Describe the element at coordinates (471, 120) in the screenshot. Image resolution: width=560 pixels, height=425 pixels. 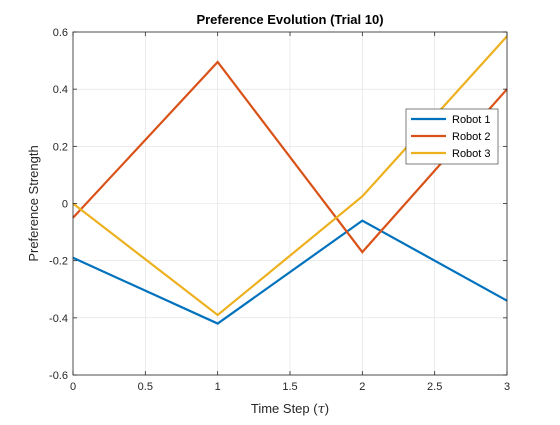
I see `legend-label: Robot 1` at that location.